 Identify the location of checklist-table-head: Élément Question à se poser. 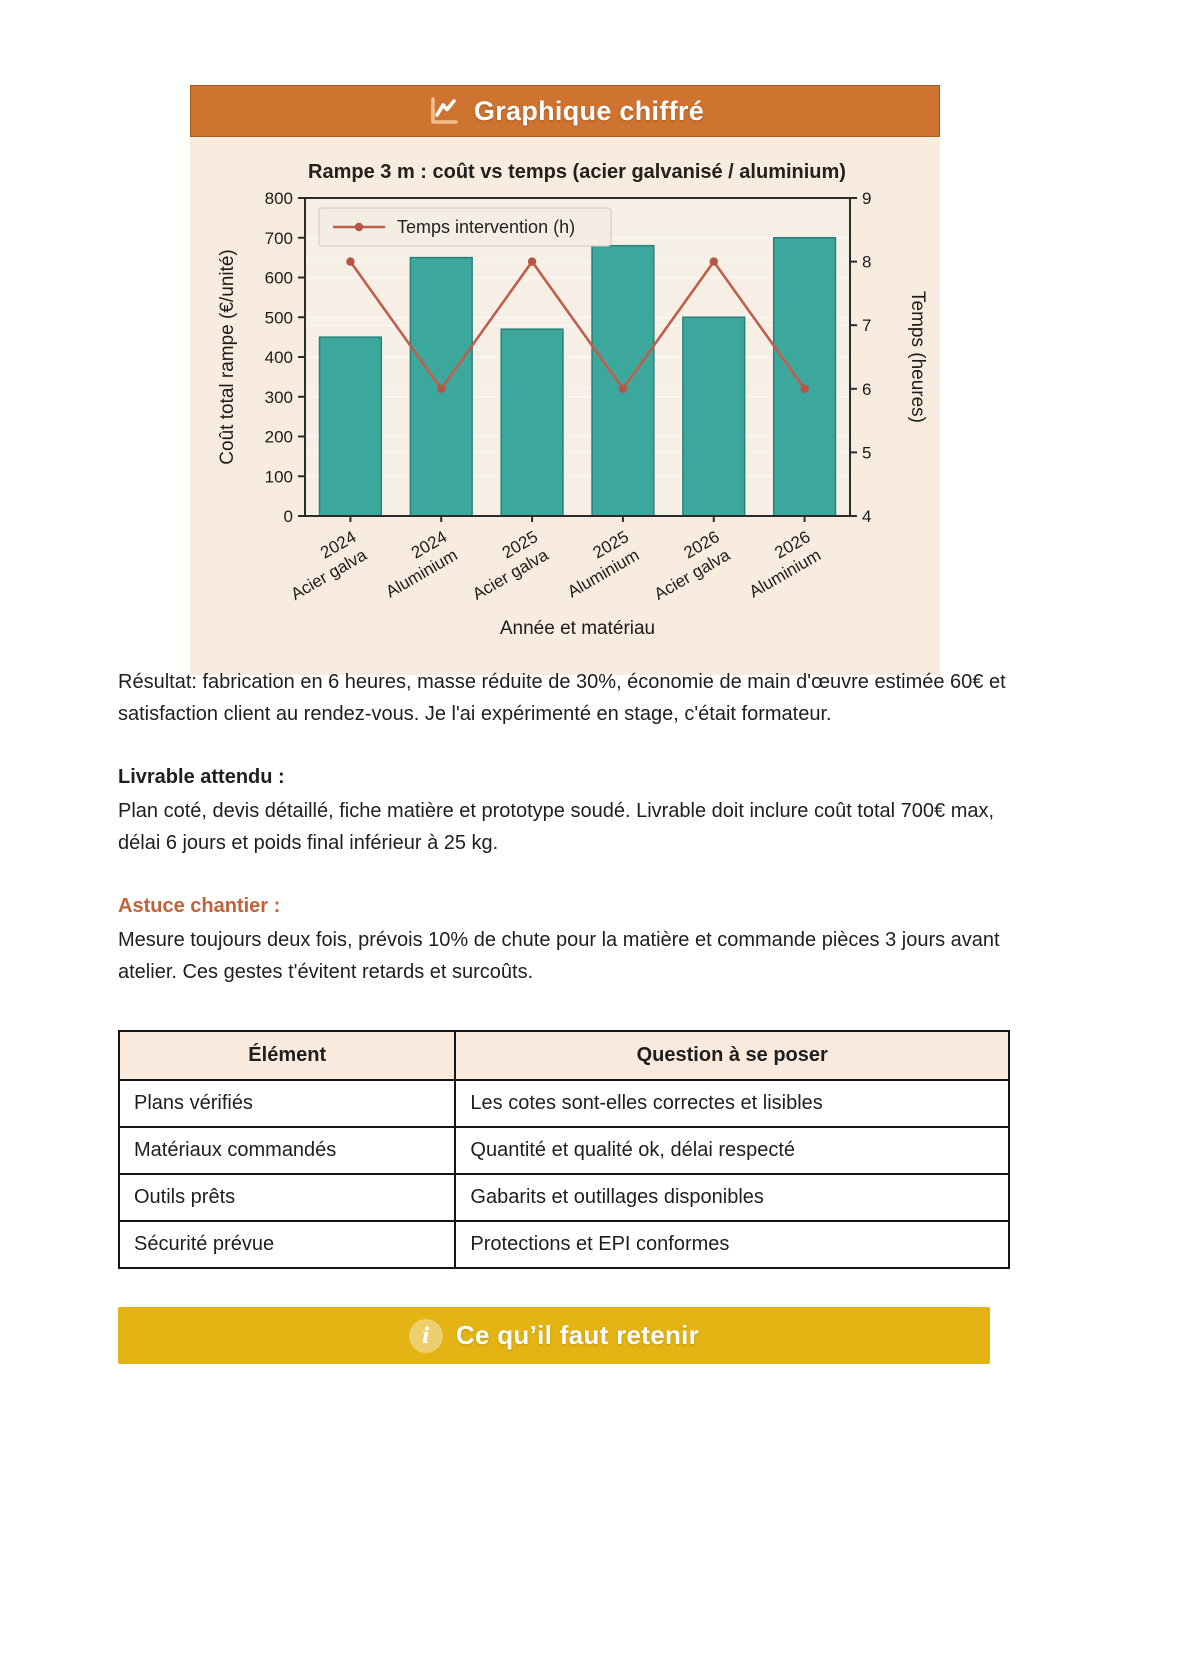
(563, 1056).